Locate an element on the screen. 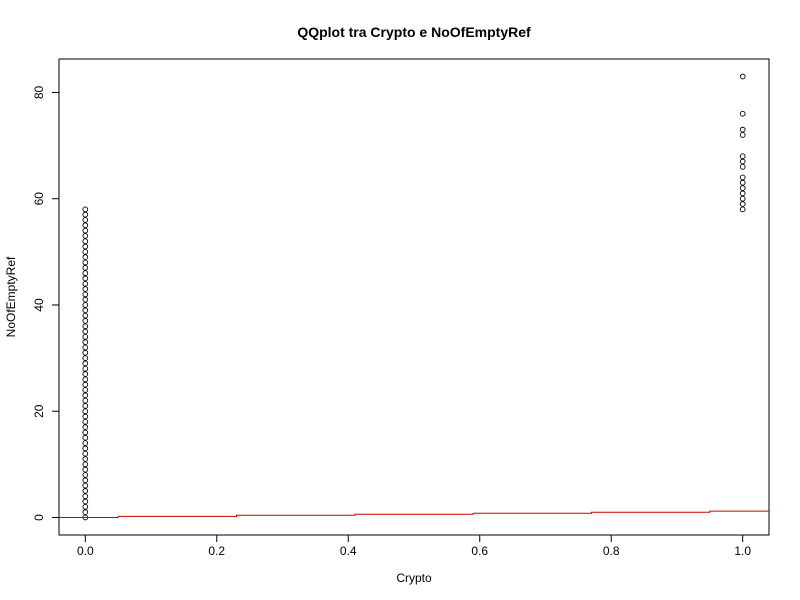  x-tick-label: 1.0 is located at coordinates (742, 551).